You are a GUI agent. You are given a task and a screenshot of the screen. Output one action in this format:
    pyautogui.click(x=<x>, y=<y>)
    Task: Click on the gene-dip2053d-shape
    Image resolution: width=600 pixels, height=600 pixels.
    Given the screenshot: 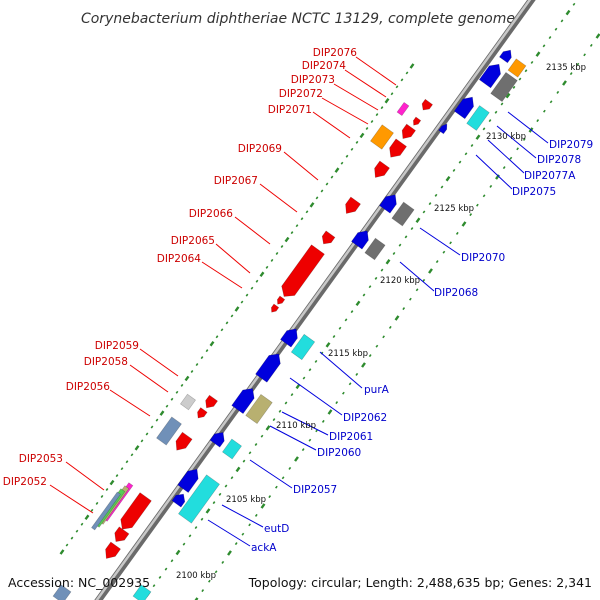 What is the action you would take?
    pyautogui.click(x=106, y=511)
    